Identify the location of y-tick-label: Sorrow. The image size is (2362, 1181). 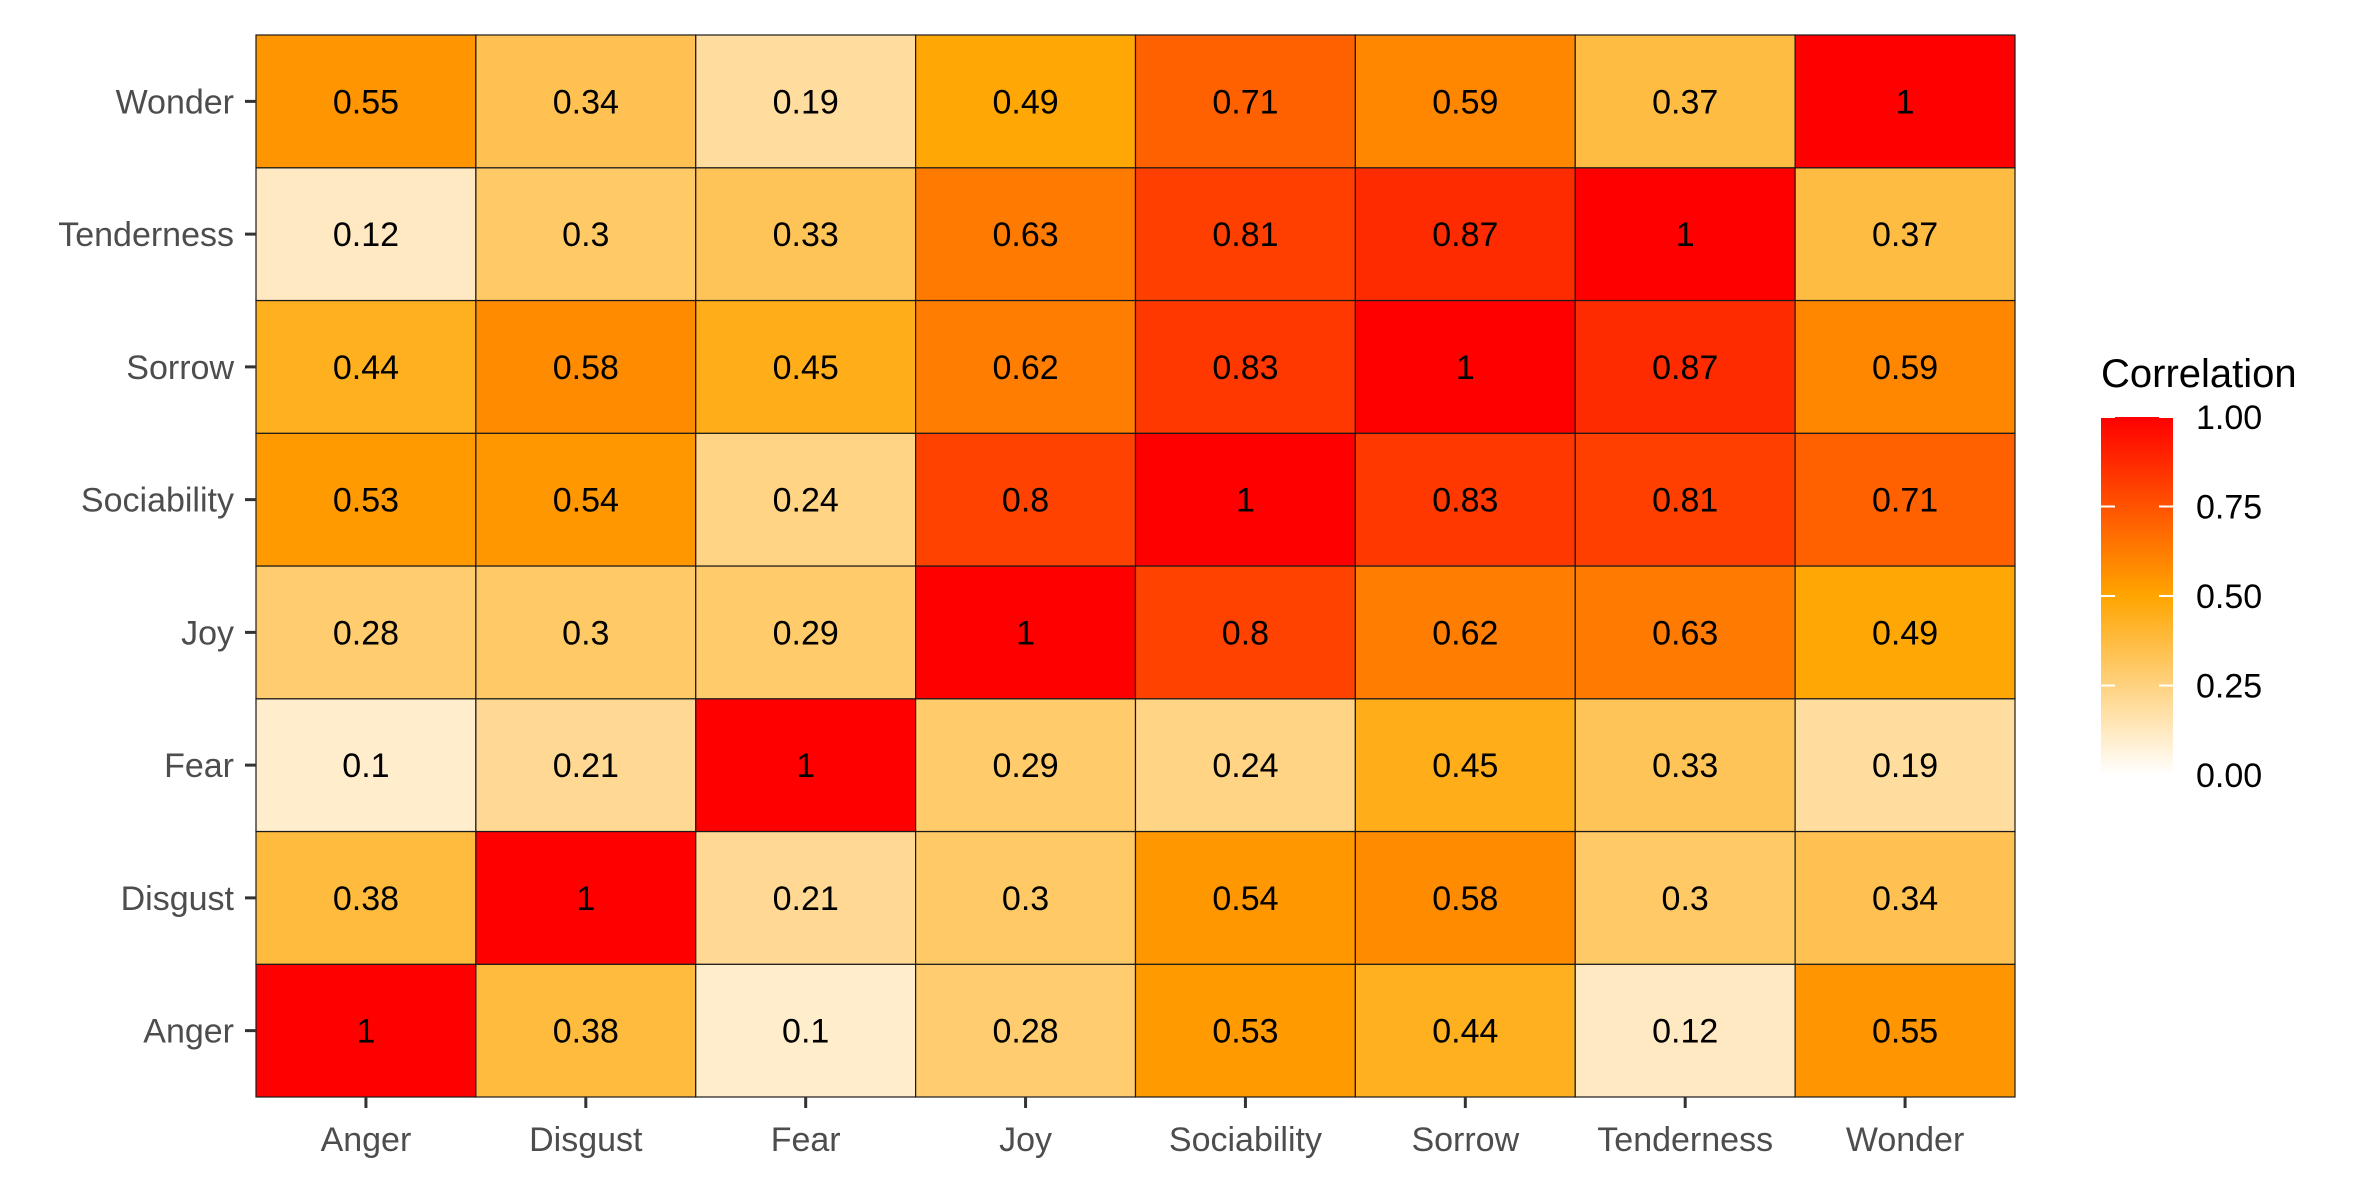
(180, 368).